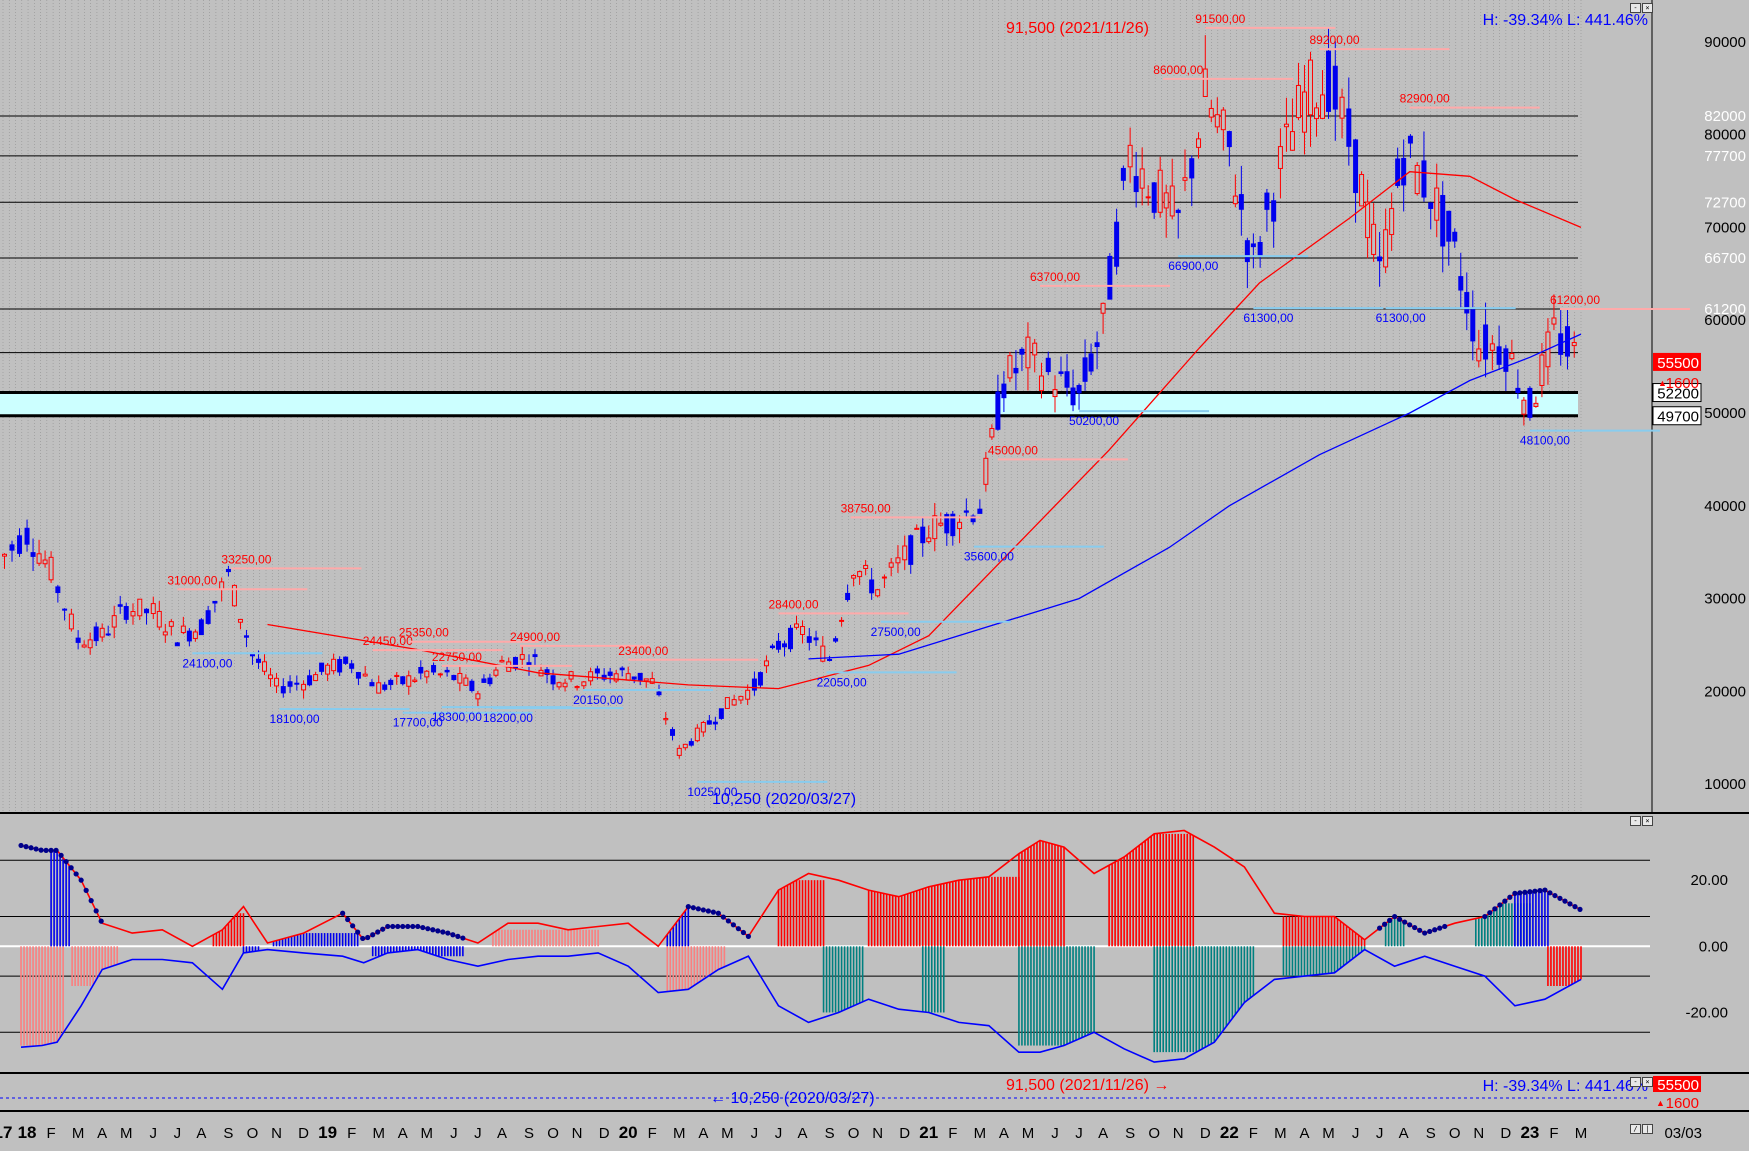 The image size is (1749, 1151). I want to click on low-annotation: 48100,00, so click(1545, 441).